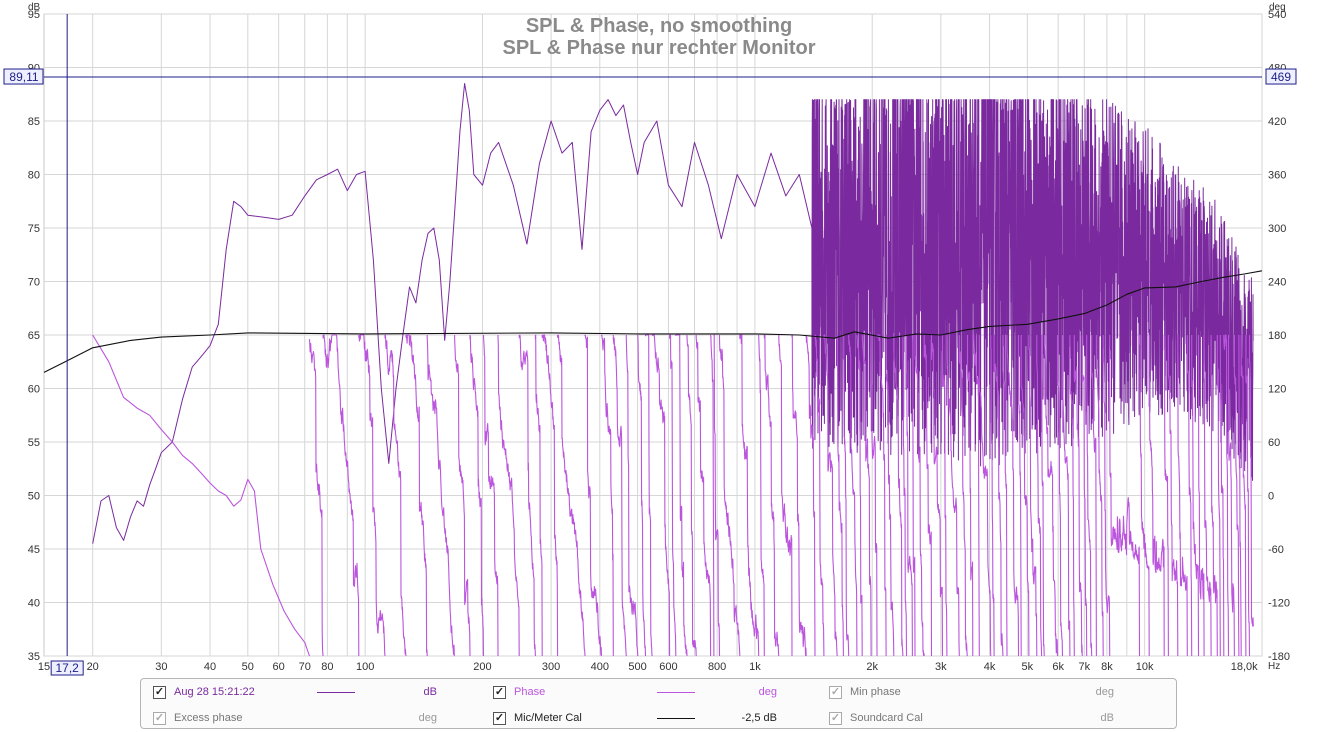 This screenshot has height=732, width=1319. What do you see at coordinates (759, 718) in the screenshot?
I see `legend-value: -2,5 dB` at bounding box center [759, 718].